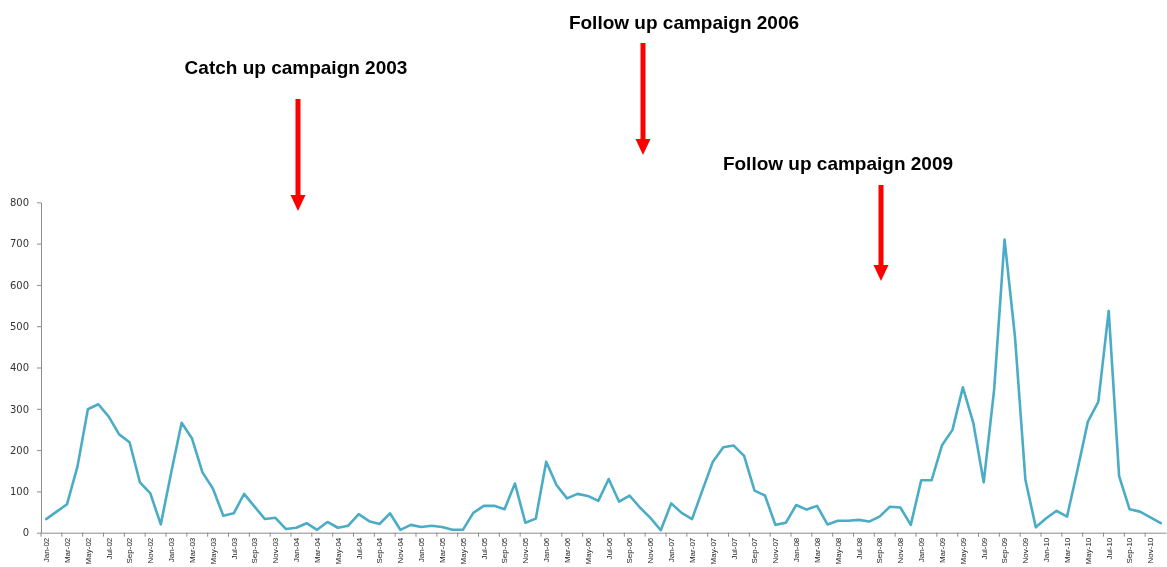 This screenshot has height=567, width=1167. I want to click on x-tick-label: Mar-06, so click(567, 550).